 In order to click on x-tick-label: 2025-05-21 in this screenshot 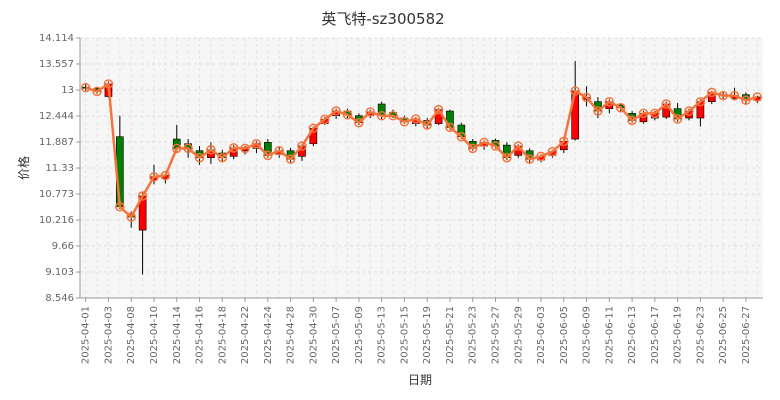, I will do `click(450, 335)`.